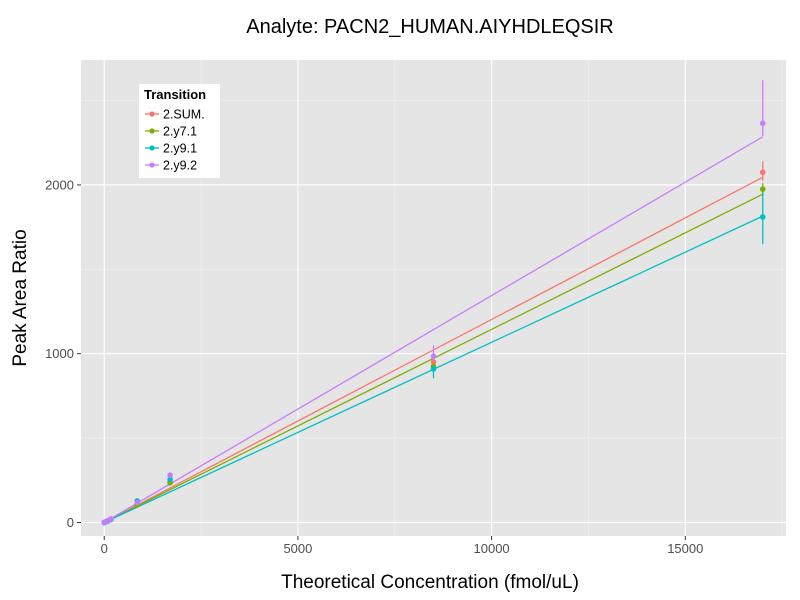 The image size is (800, 600). What do you see at coordinates (402, 546) in the screenshot?
I see `x-axis: 0 5000 10000 15000` at bounding box center [402, 546].